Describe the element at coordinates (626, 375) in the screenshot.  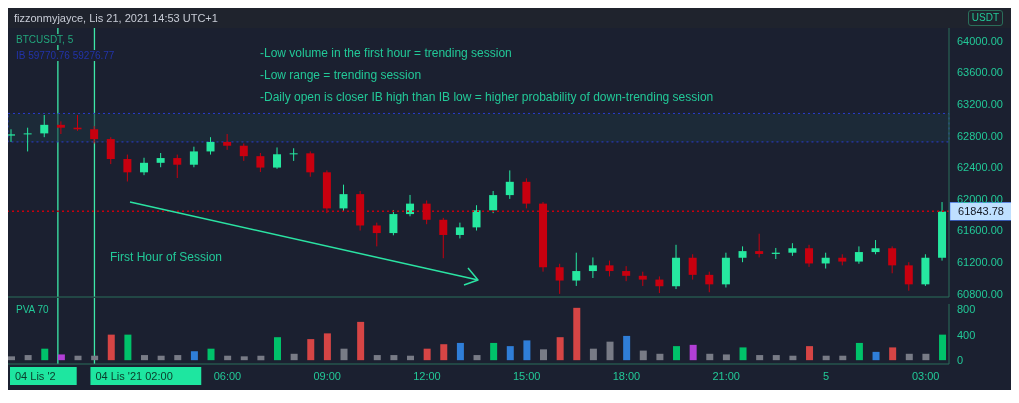
I see `x-tick-label: 18:00` at that location.